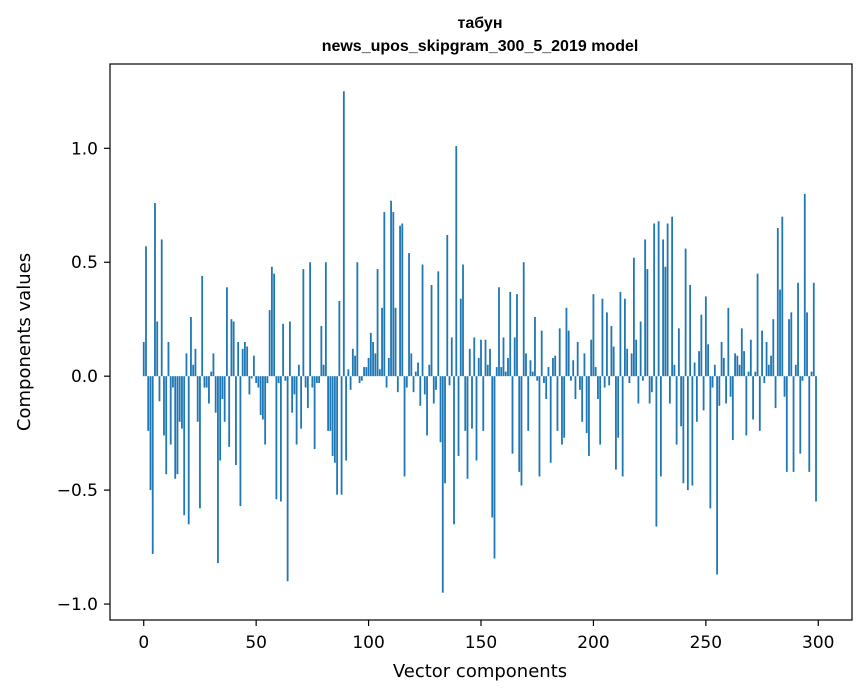 This screenshot has width=867, height=696. I want to click on x-axis-ticks: 0 50 100 150 200 250 300, so click(486, 636).